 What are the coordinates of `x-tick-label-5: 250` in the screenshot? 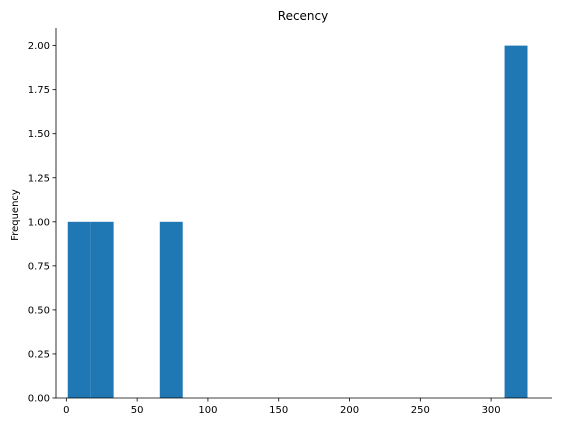 It's located at (420, 410).